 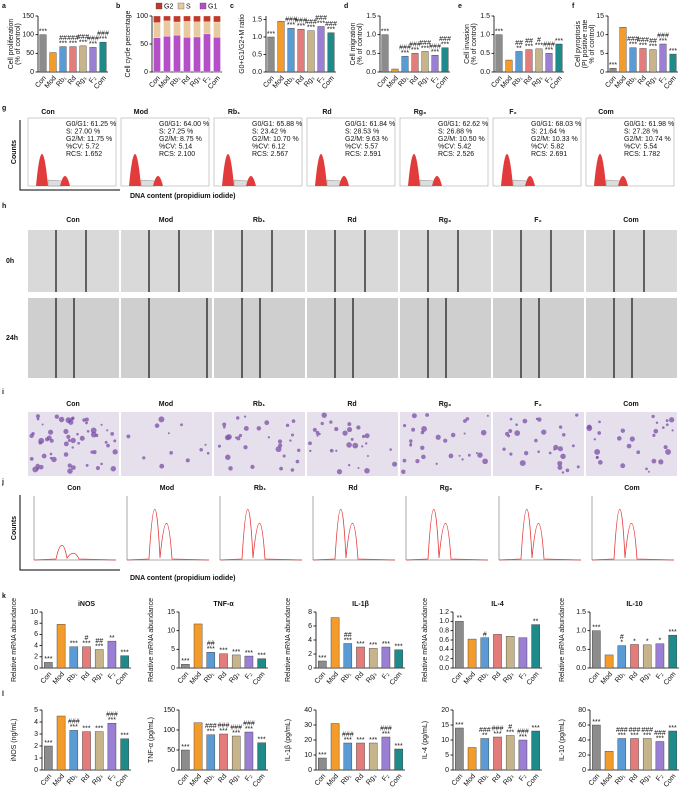 I want to click on panel-label: Com, so click(x=632, y=488).